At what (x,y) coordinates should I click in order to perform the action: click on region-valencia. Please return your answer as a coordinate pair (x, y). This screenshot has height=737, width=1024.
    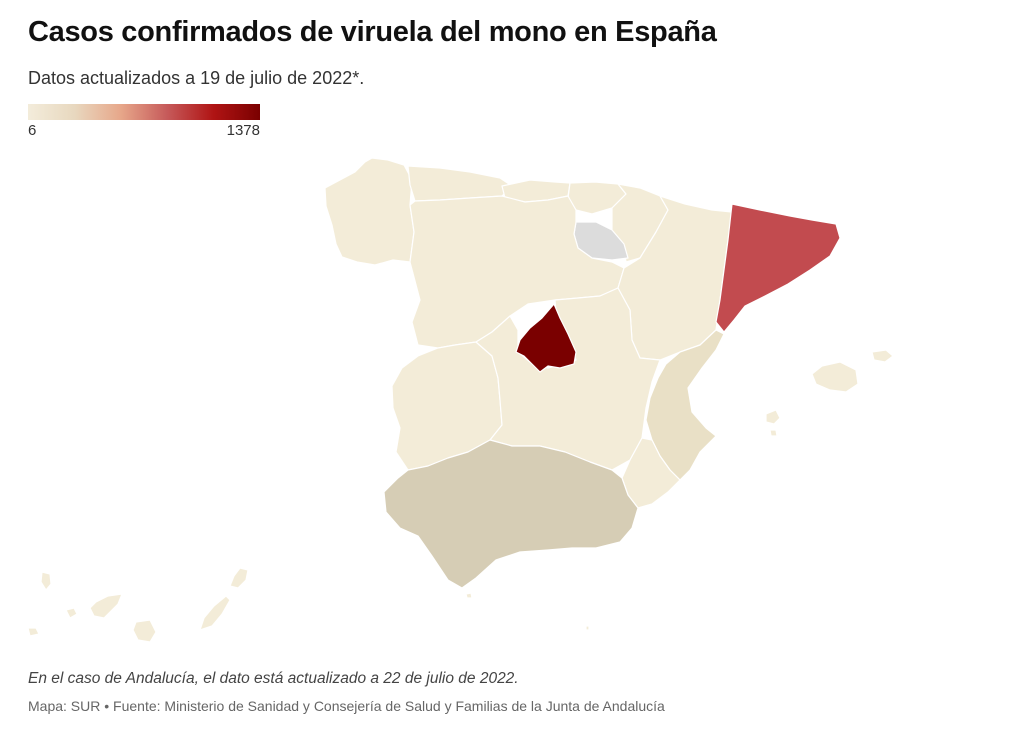
    Looking at the image, I should click on (685, 405).